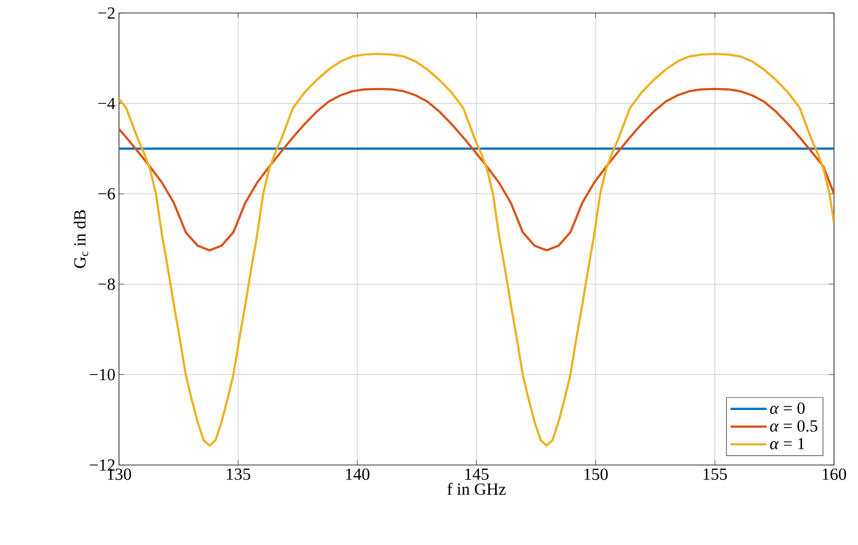 Image resolution: width=858 pixels, height=545 pixels. I want to click on y-tick-label: −10, so click(102, 374).